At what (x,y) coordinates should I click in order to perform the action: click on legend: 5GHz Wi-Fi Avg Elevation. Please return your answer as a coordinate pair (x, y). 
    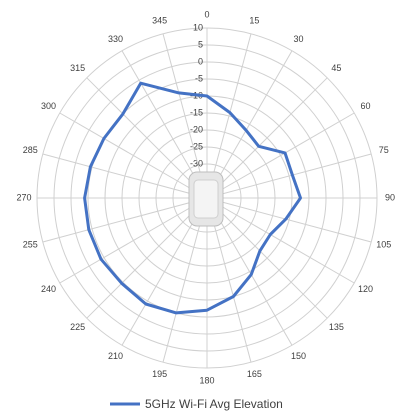
    Looking at the image, I should click on (196, 404).